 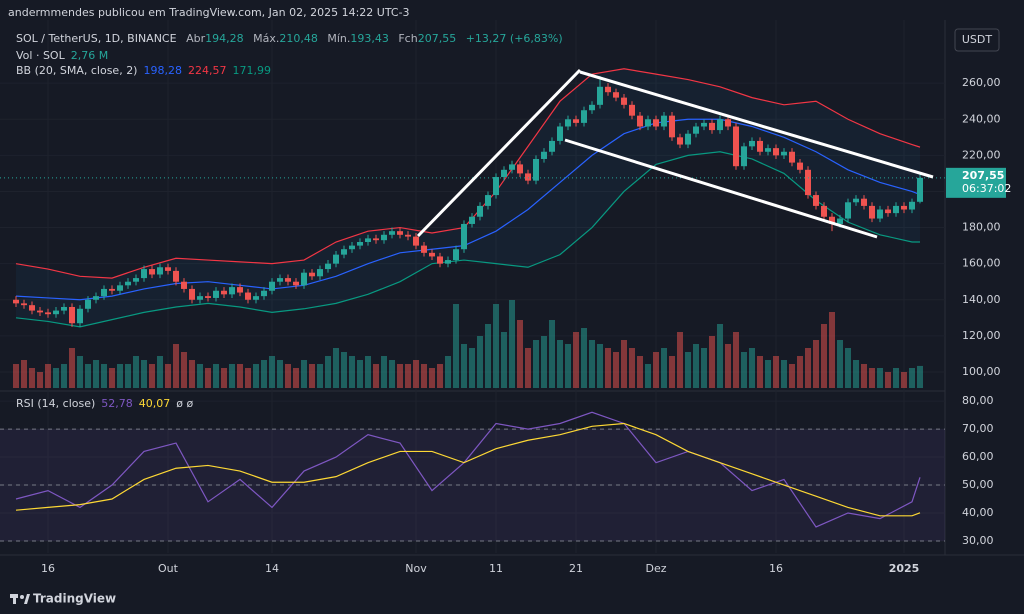 I want to click on trend-line, so click(x=756, y=124).